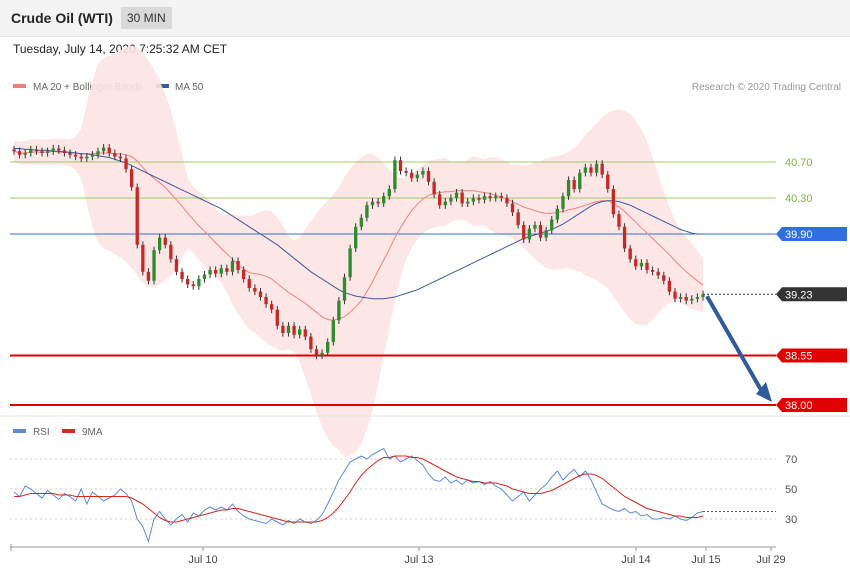  I want to click on forecast-arrow-head, so click(764, 392).